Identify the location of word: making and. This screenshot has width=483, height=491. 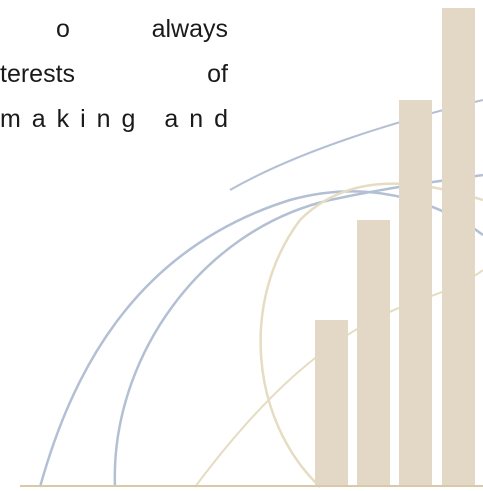
(114, 119).